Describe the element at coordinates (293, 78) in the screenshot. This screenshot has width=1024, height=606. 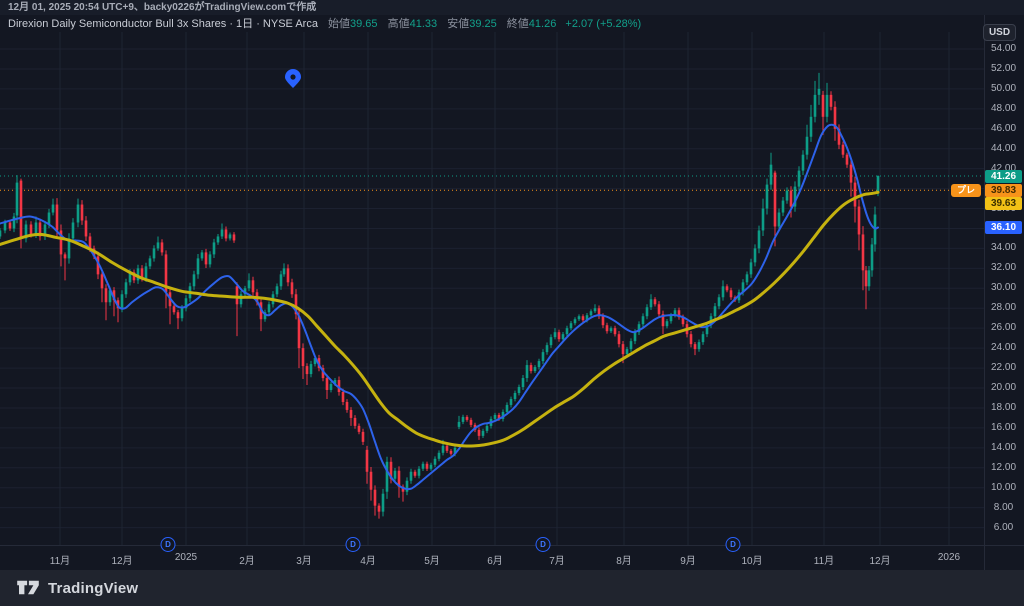
I see `map-pin-icon` at that location.